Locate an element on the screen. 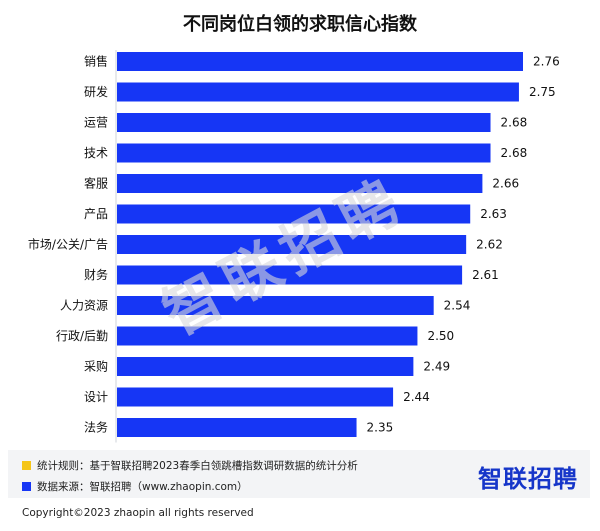 This screenshot has height=531, width=600. category-label: 运营 is located at coordinates (96, 123).